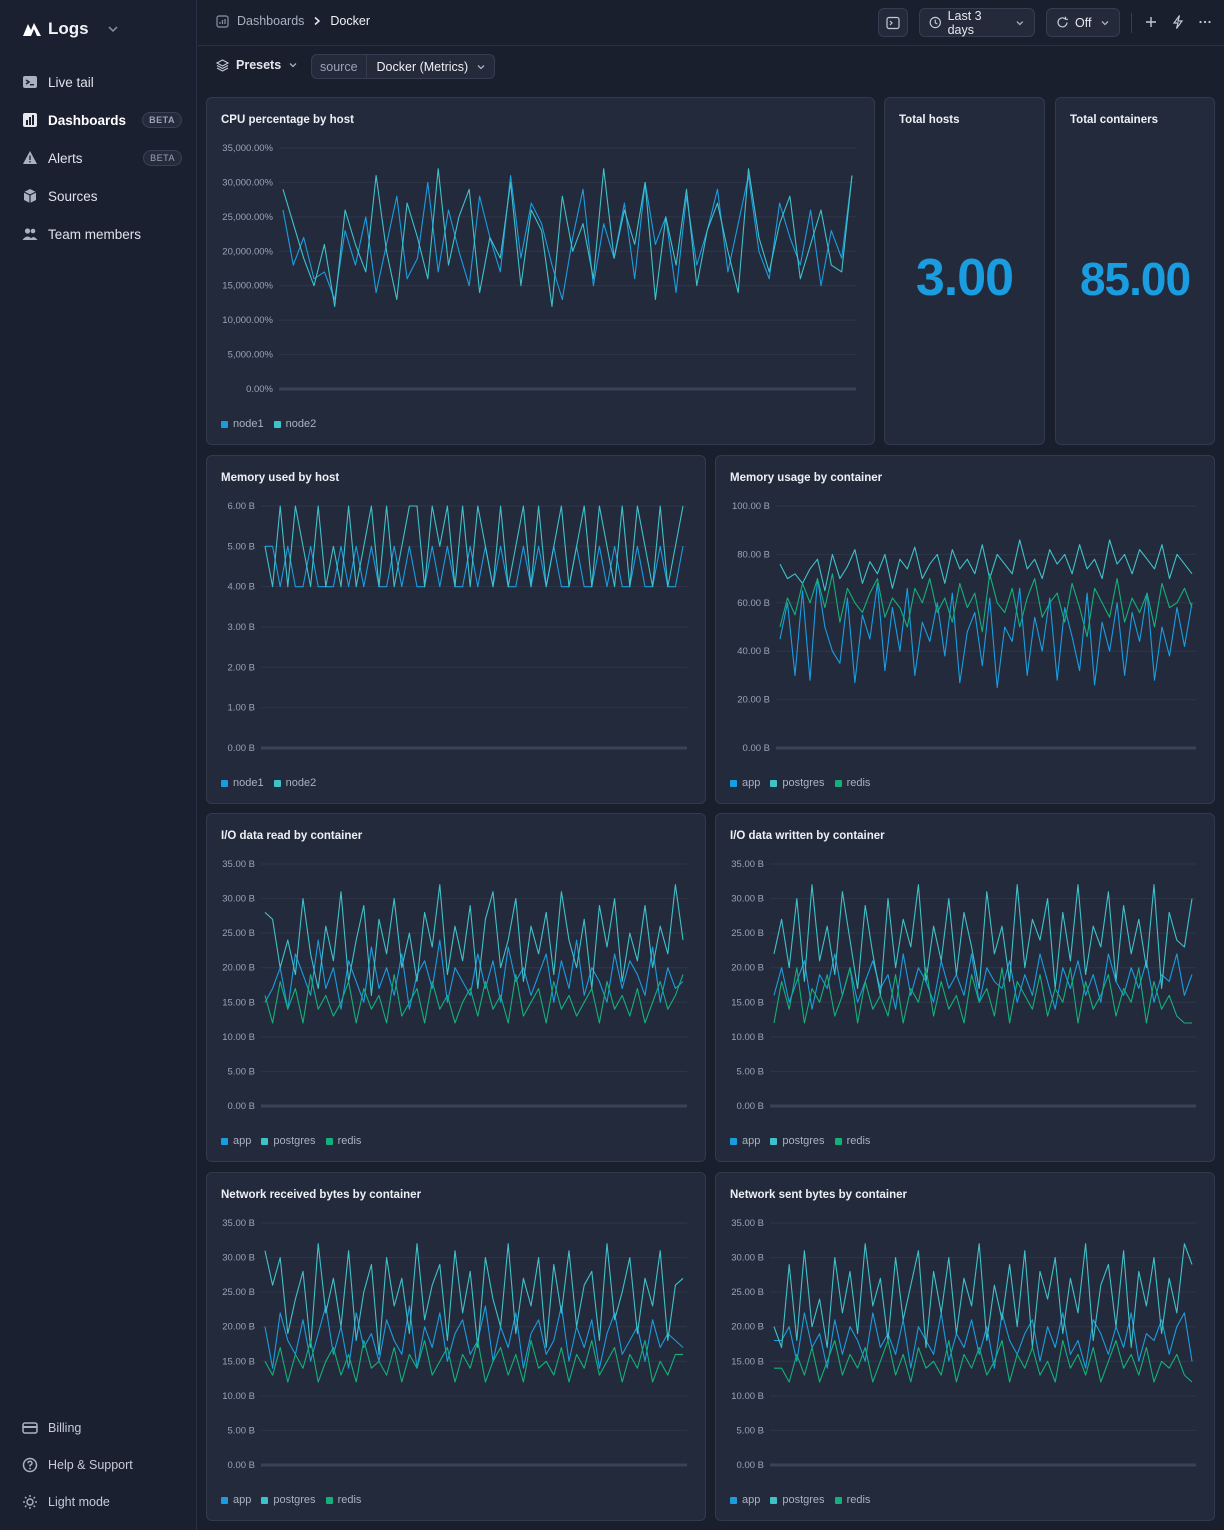 Image resolution: width=1224 pixels, height=1530 pixels. I want to click on clock-icon, so click(935, 22).